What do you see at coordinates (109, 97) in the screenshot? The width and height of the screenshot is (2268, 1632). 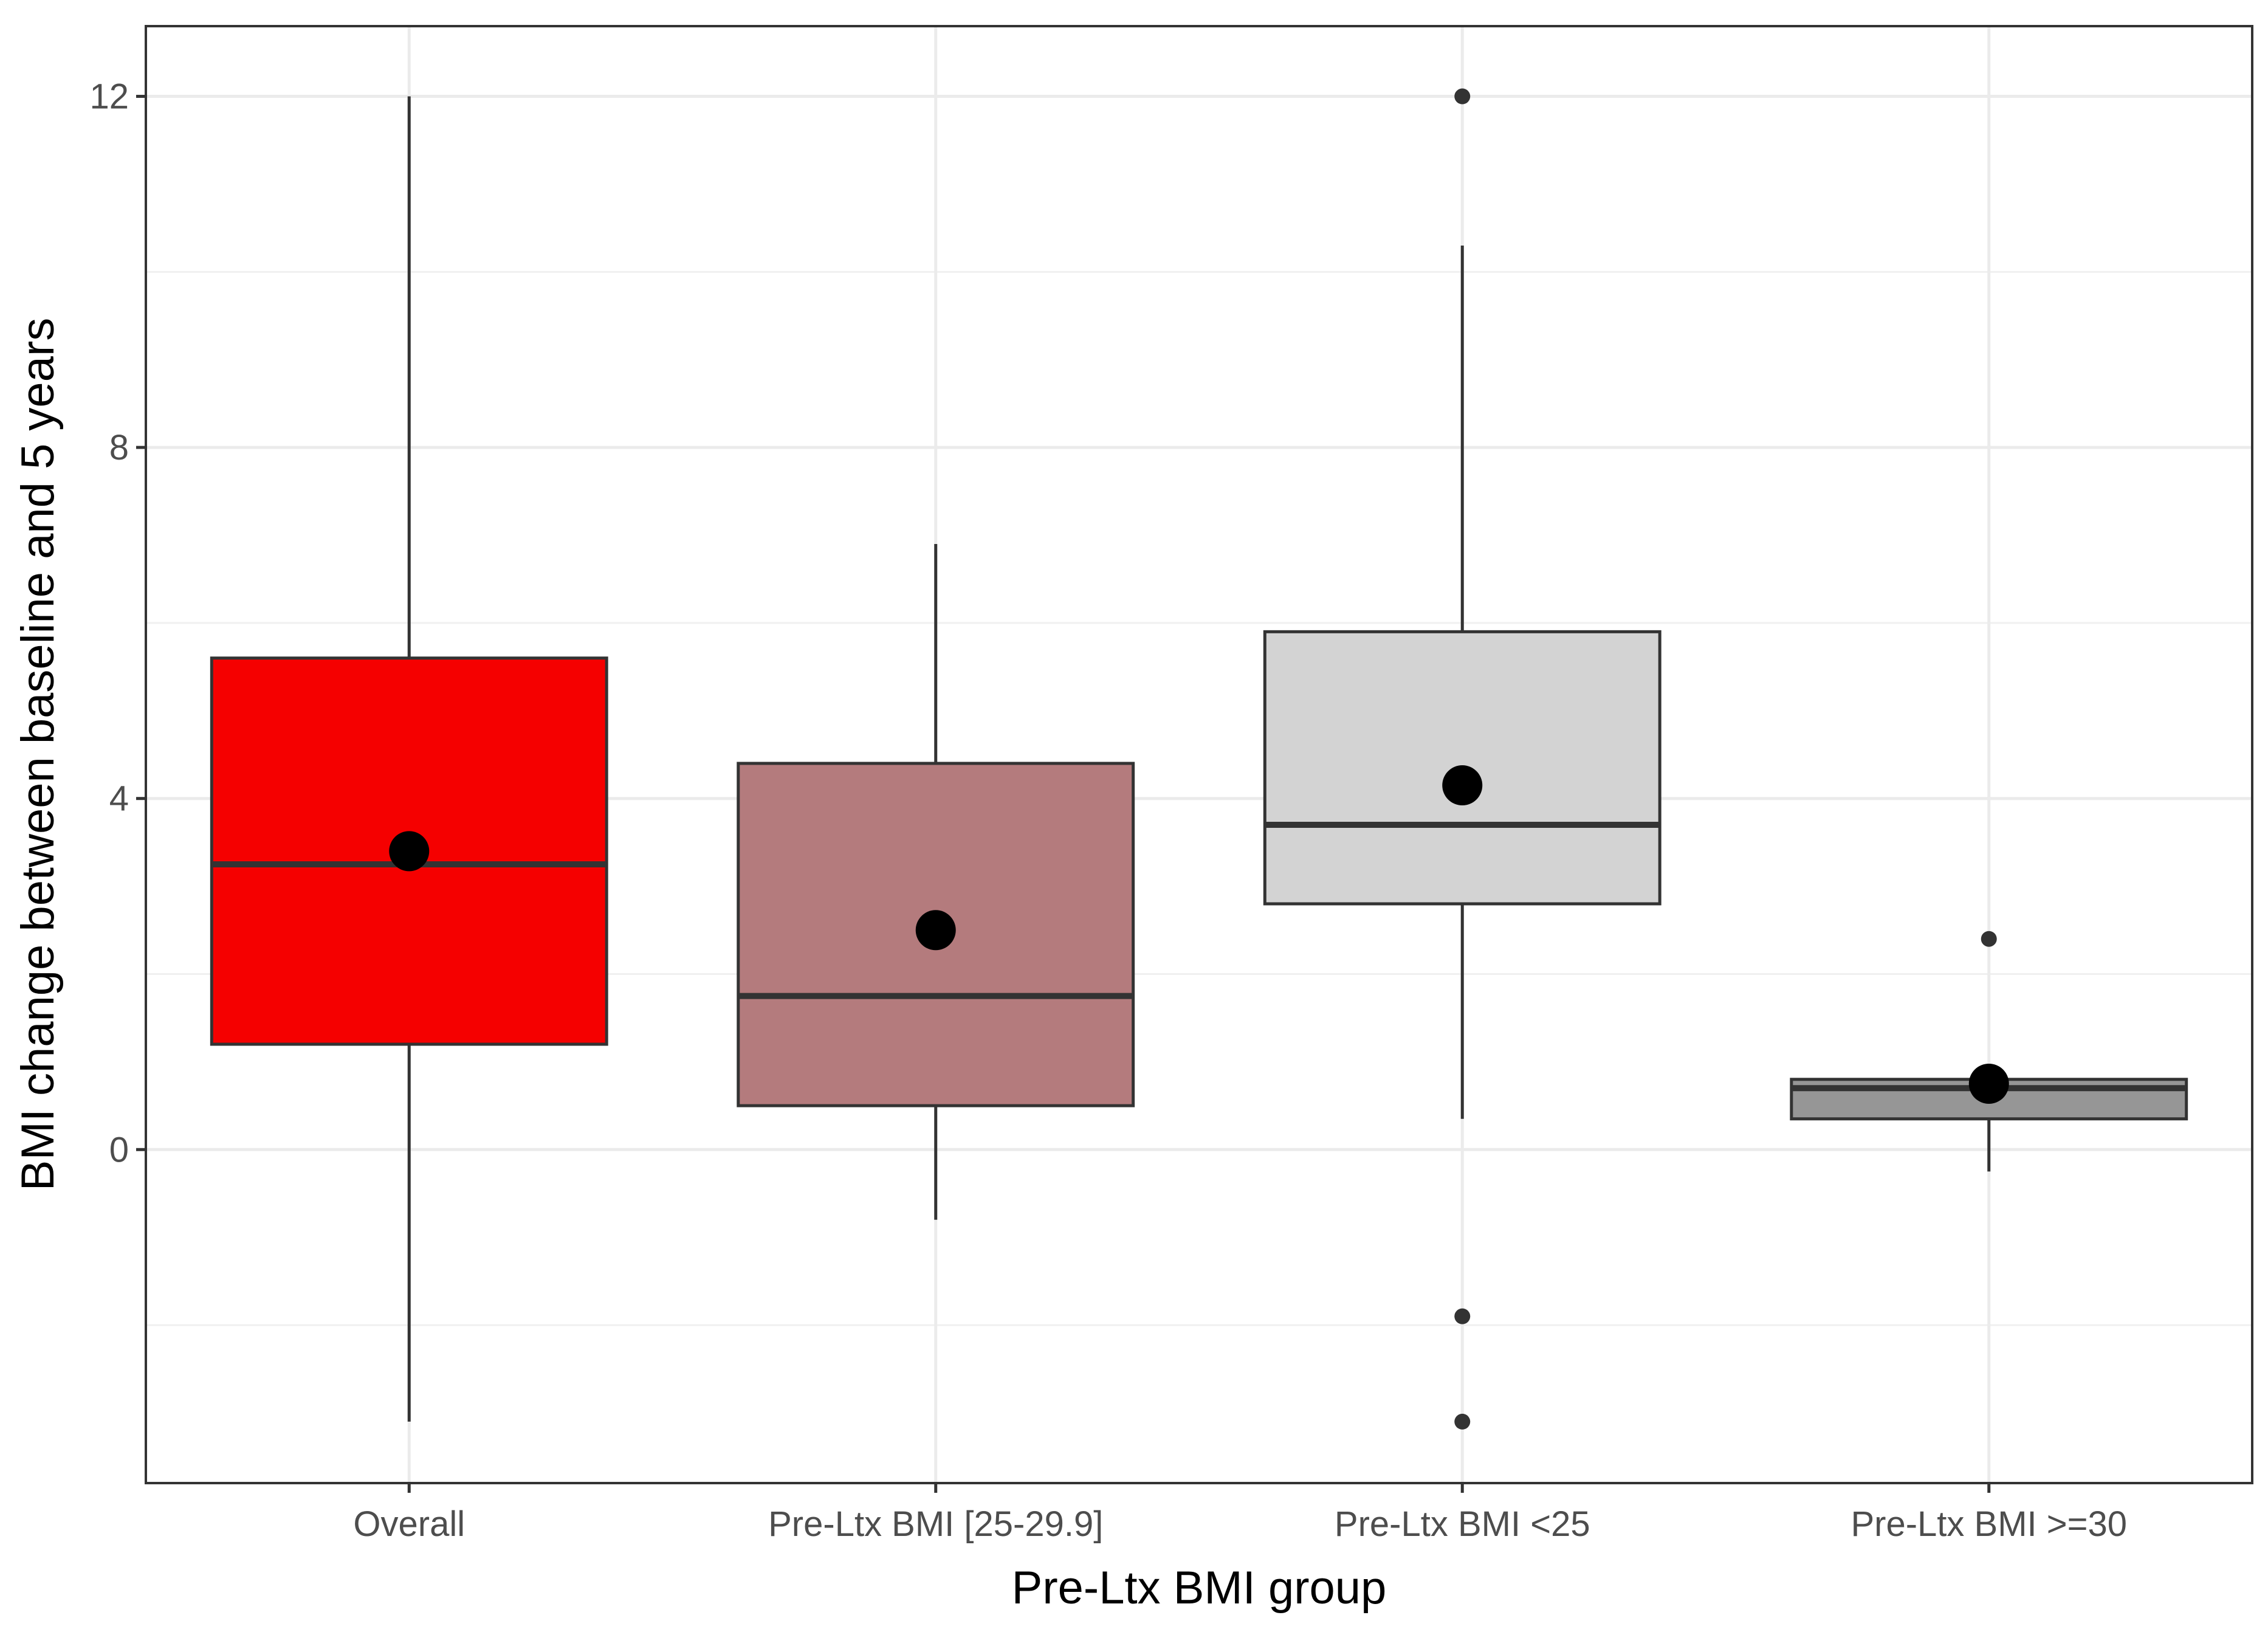 I see `y-tick-label: 12` at bounding box center [109, 97].